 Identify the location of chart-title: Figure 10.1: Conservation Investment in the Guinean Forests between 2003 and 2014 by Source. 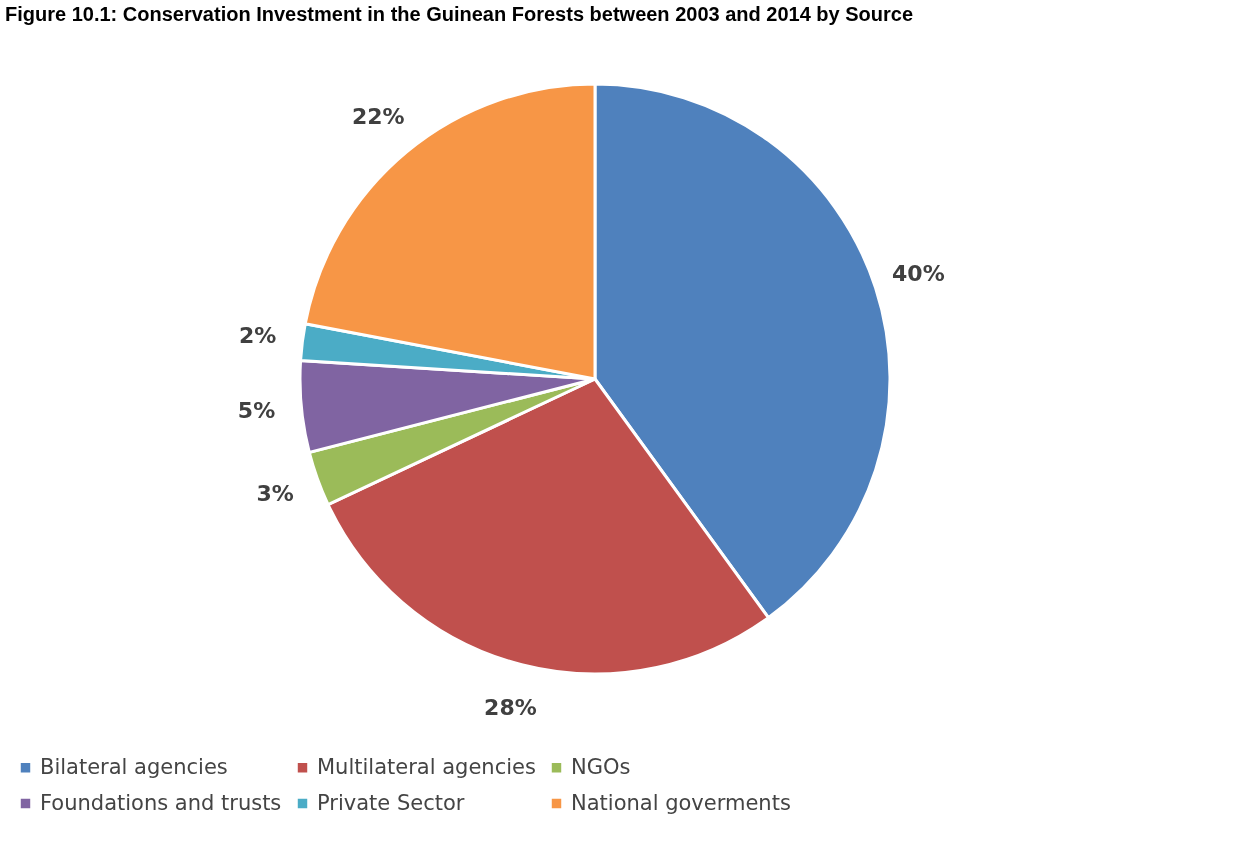
(459, 14).